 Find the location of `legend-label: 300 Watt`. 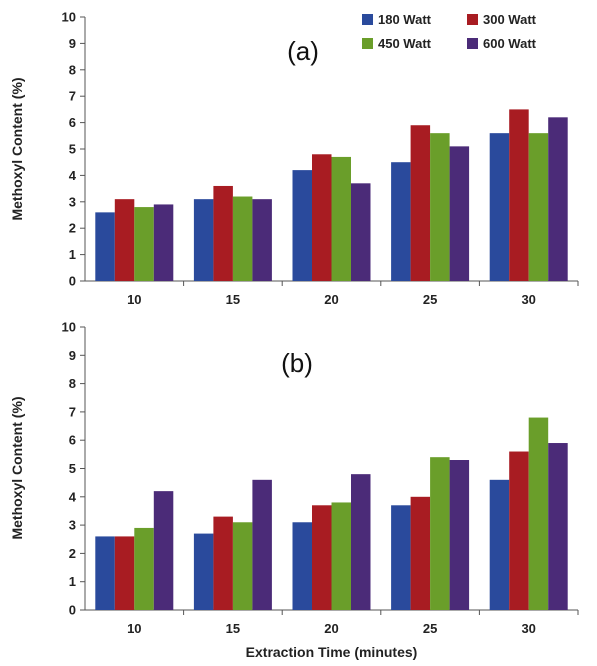

legend-label: 300 Watt is located at coordinates (510, 19).